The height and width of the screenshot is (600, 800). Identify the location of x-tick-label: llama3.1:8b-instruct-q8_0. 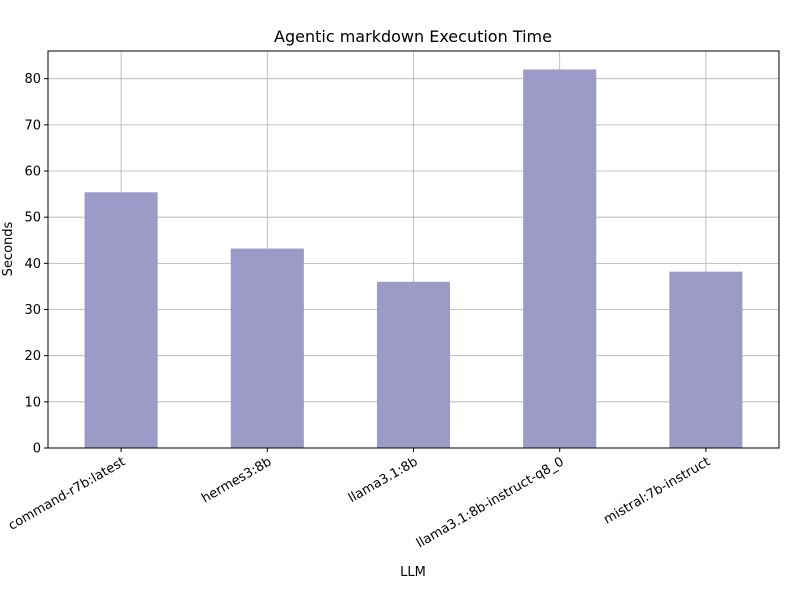
(490, 502).